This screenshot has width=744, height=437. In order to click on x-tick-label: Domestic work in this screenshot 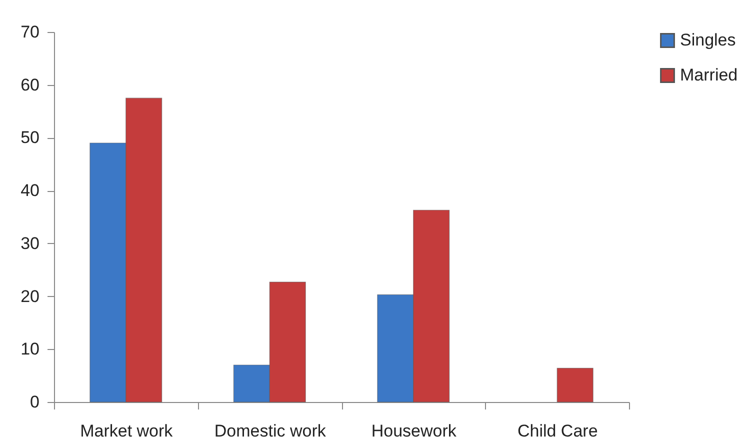, I will do `click(270, 429)`.